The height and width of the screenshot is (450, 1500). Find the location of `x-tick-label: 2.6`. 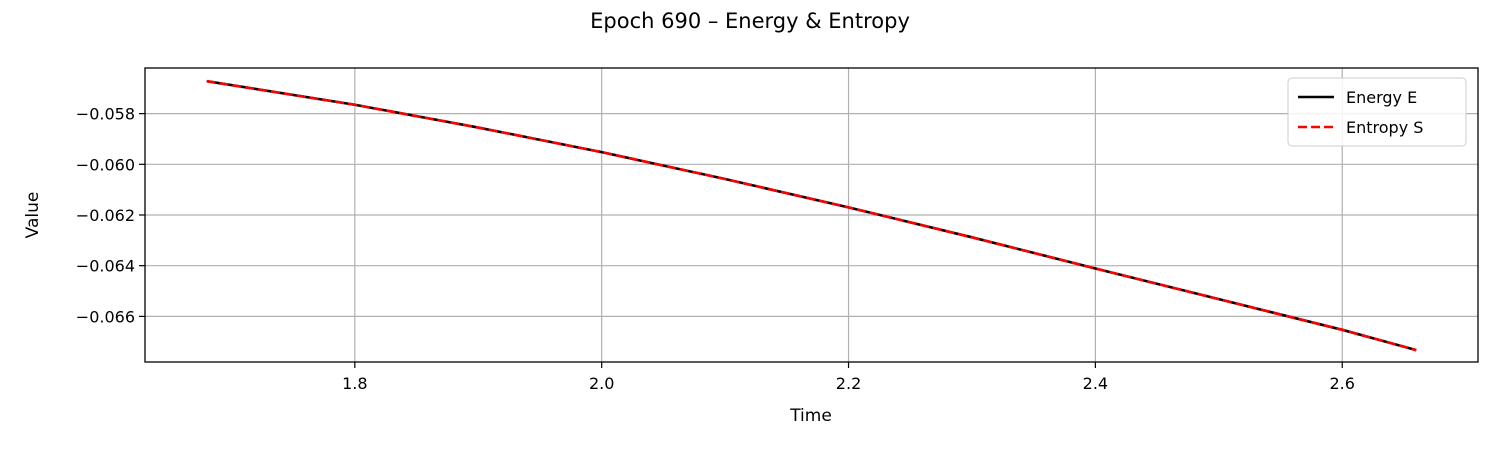

x-tick-label: 2.6 is located at coordinates (1342, 383).